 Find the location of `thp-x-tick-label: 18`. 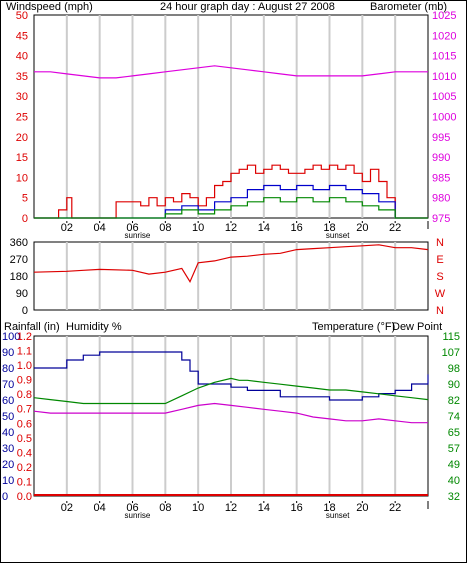

thp-x-tick-label: 18 is located at coordinates (329, 508).